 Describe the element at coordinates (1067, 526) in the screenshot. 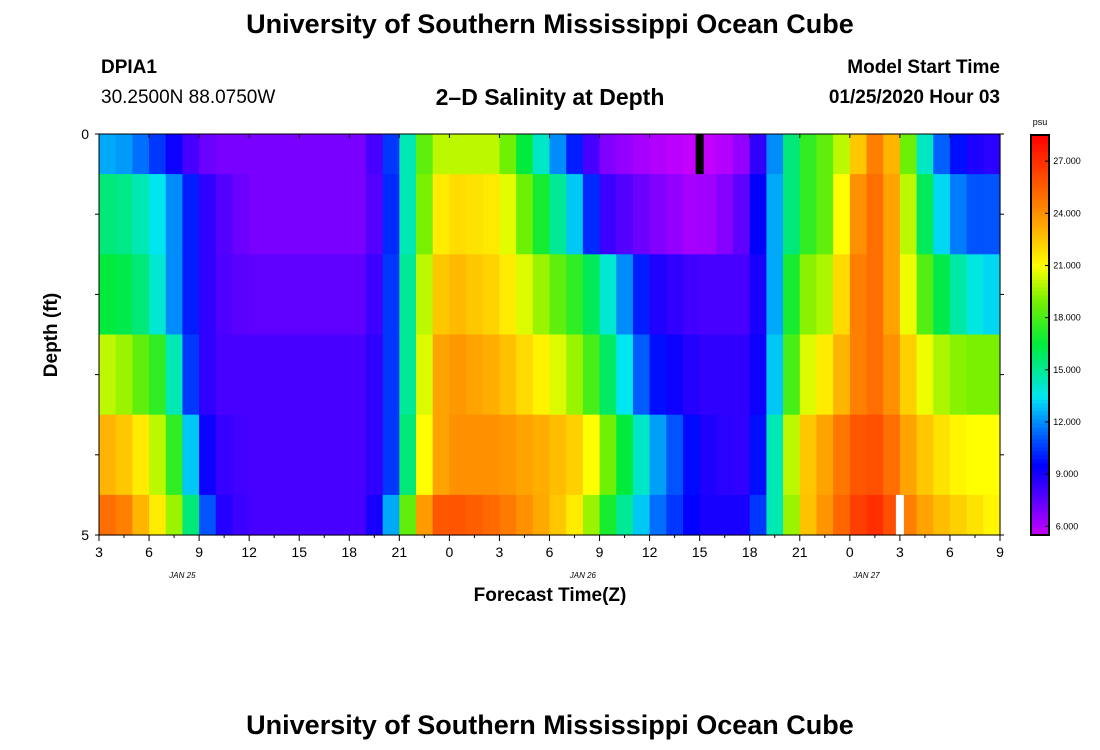

I see `colorbar-tick-label: 6.000` at that location.